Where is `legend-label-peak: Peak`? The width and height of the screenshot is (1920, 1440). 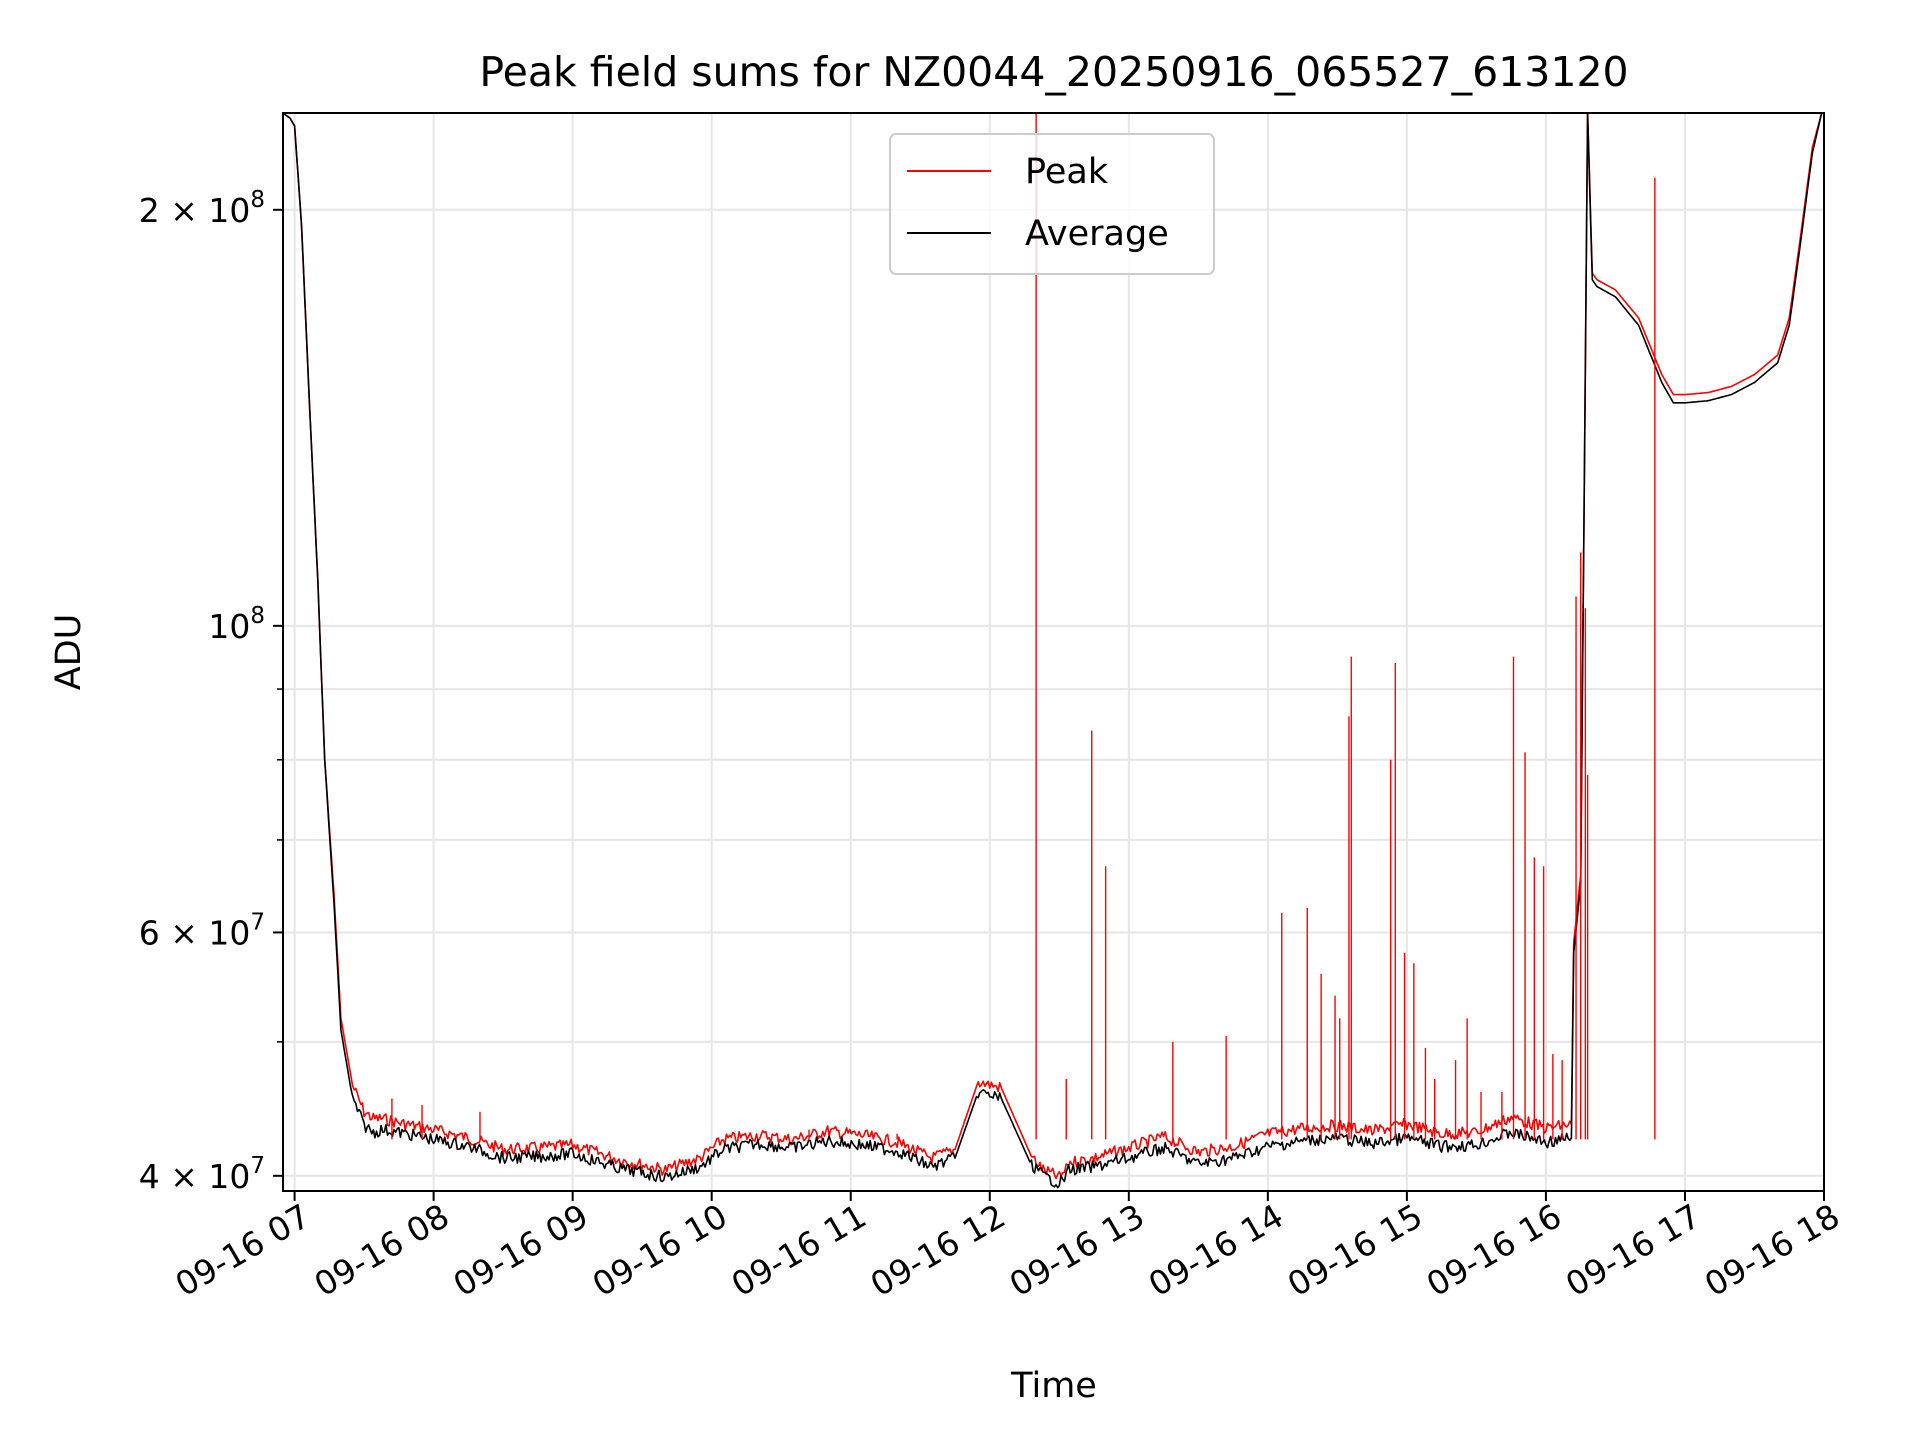 legend-label-peak: Peak is located at coordinates (1067, 172).